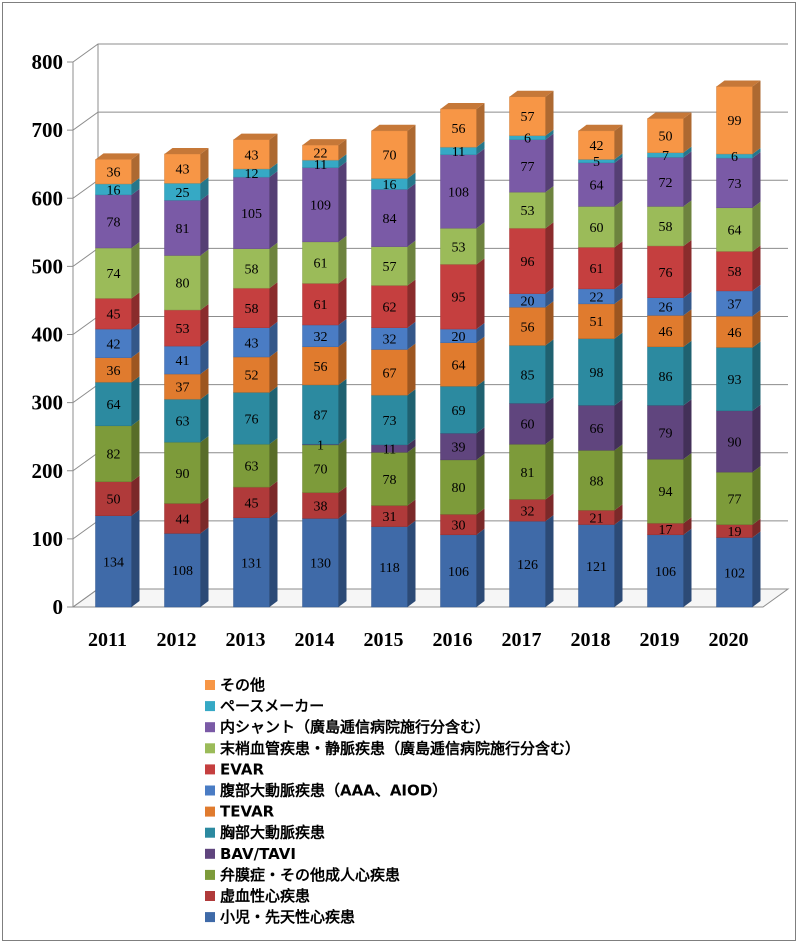  Describe the element at coordinates (114, 500) in the screenshot. I see `data-label: 50` at that location.